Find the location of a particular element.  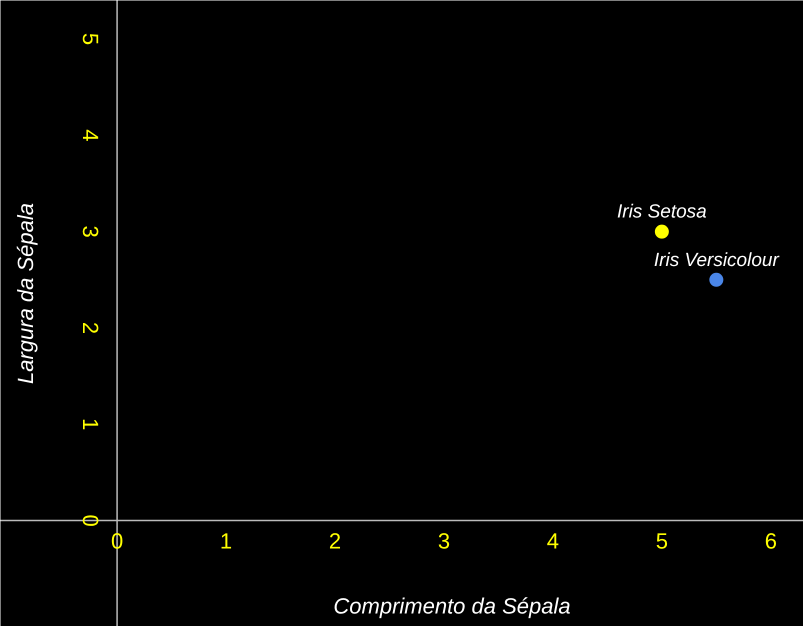

x-tick-label: 6 is located at coordinates (770, 541).